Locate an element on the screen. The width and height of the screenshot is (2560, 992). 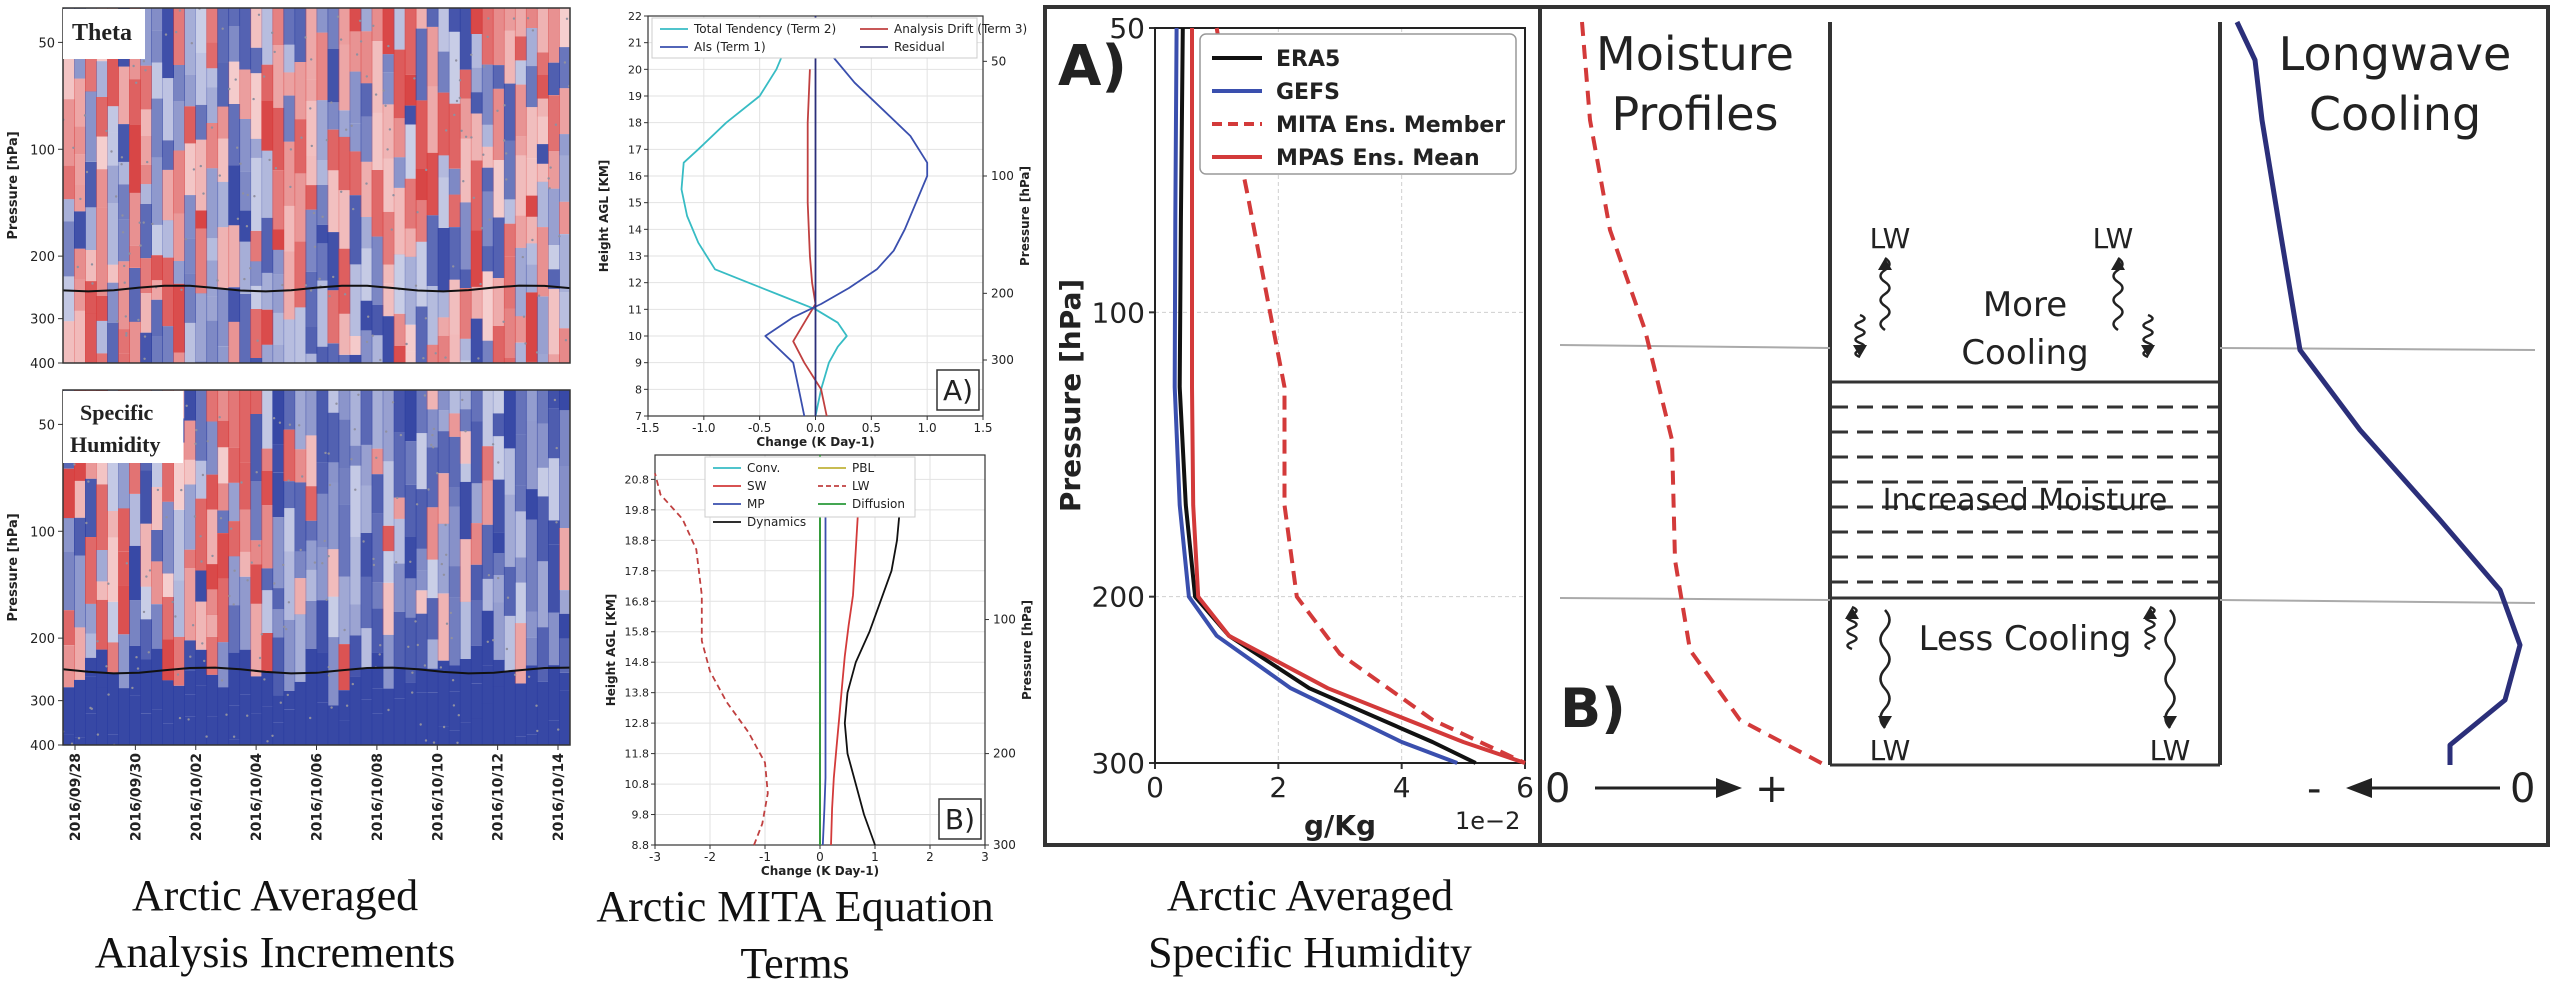
small-wavy-line-head is located at coordinates (1852, 613).